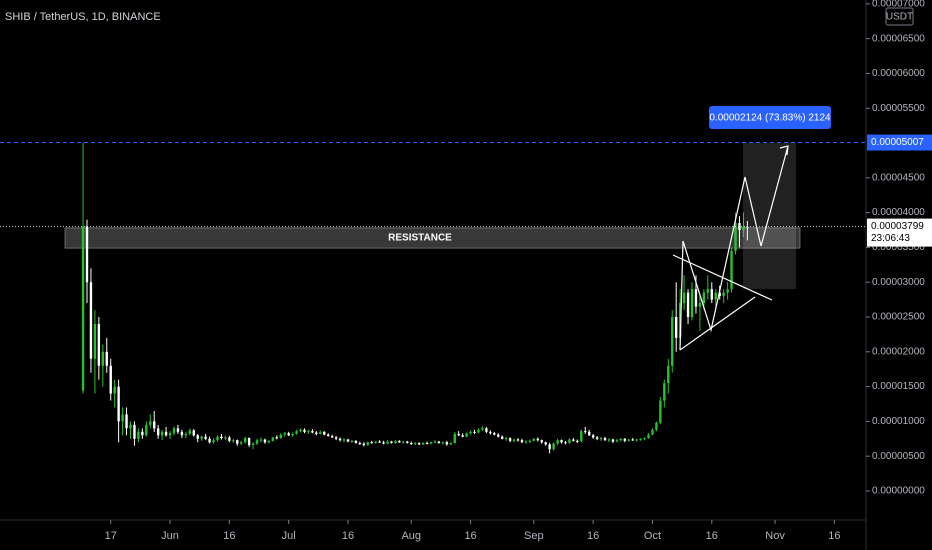  Describe the element at coordinates (170, 536) in the screenshot. I see `x-tick-label: Jun` at that location.